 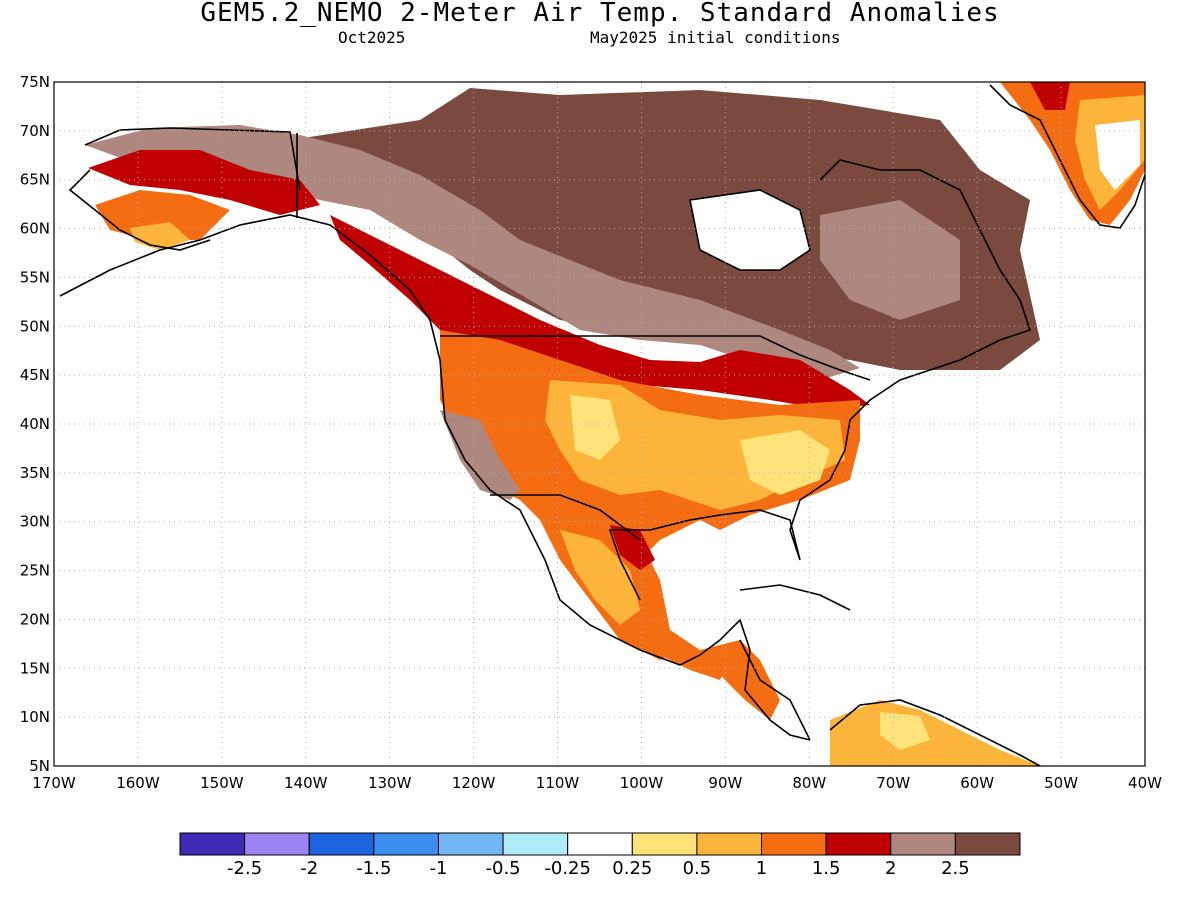 I want to click on coastline-hudson-bay, so click(x=750, y=230).